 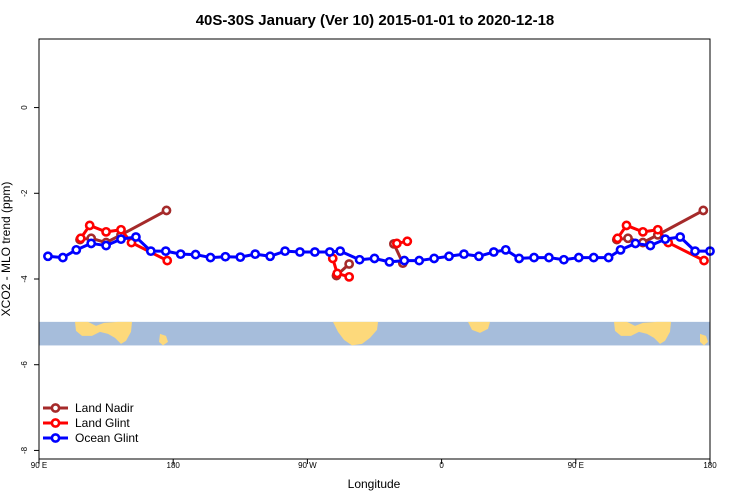 I want to click on series-land-nadir, so click(x=392, y=243).